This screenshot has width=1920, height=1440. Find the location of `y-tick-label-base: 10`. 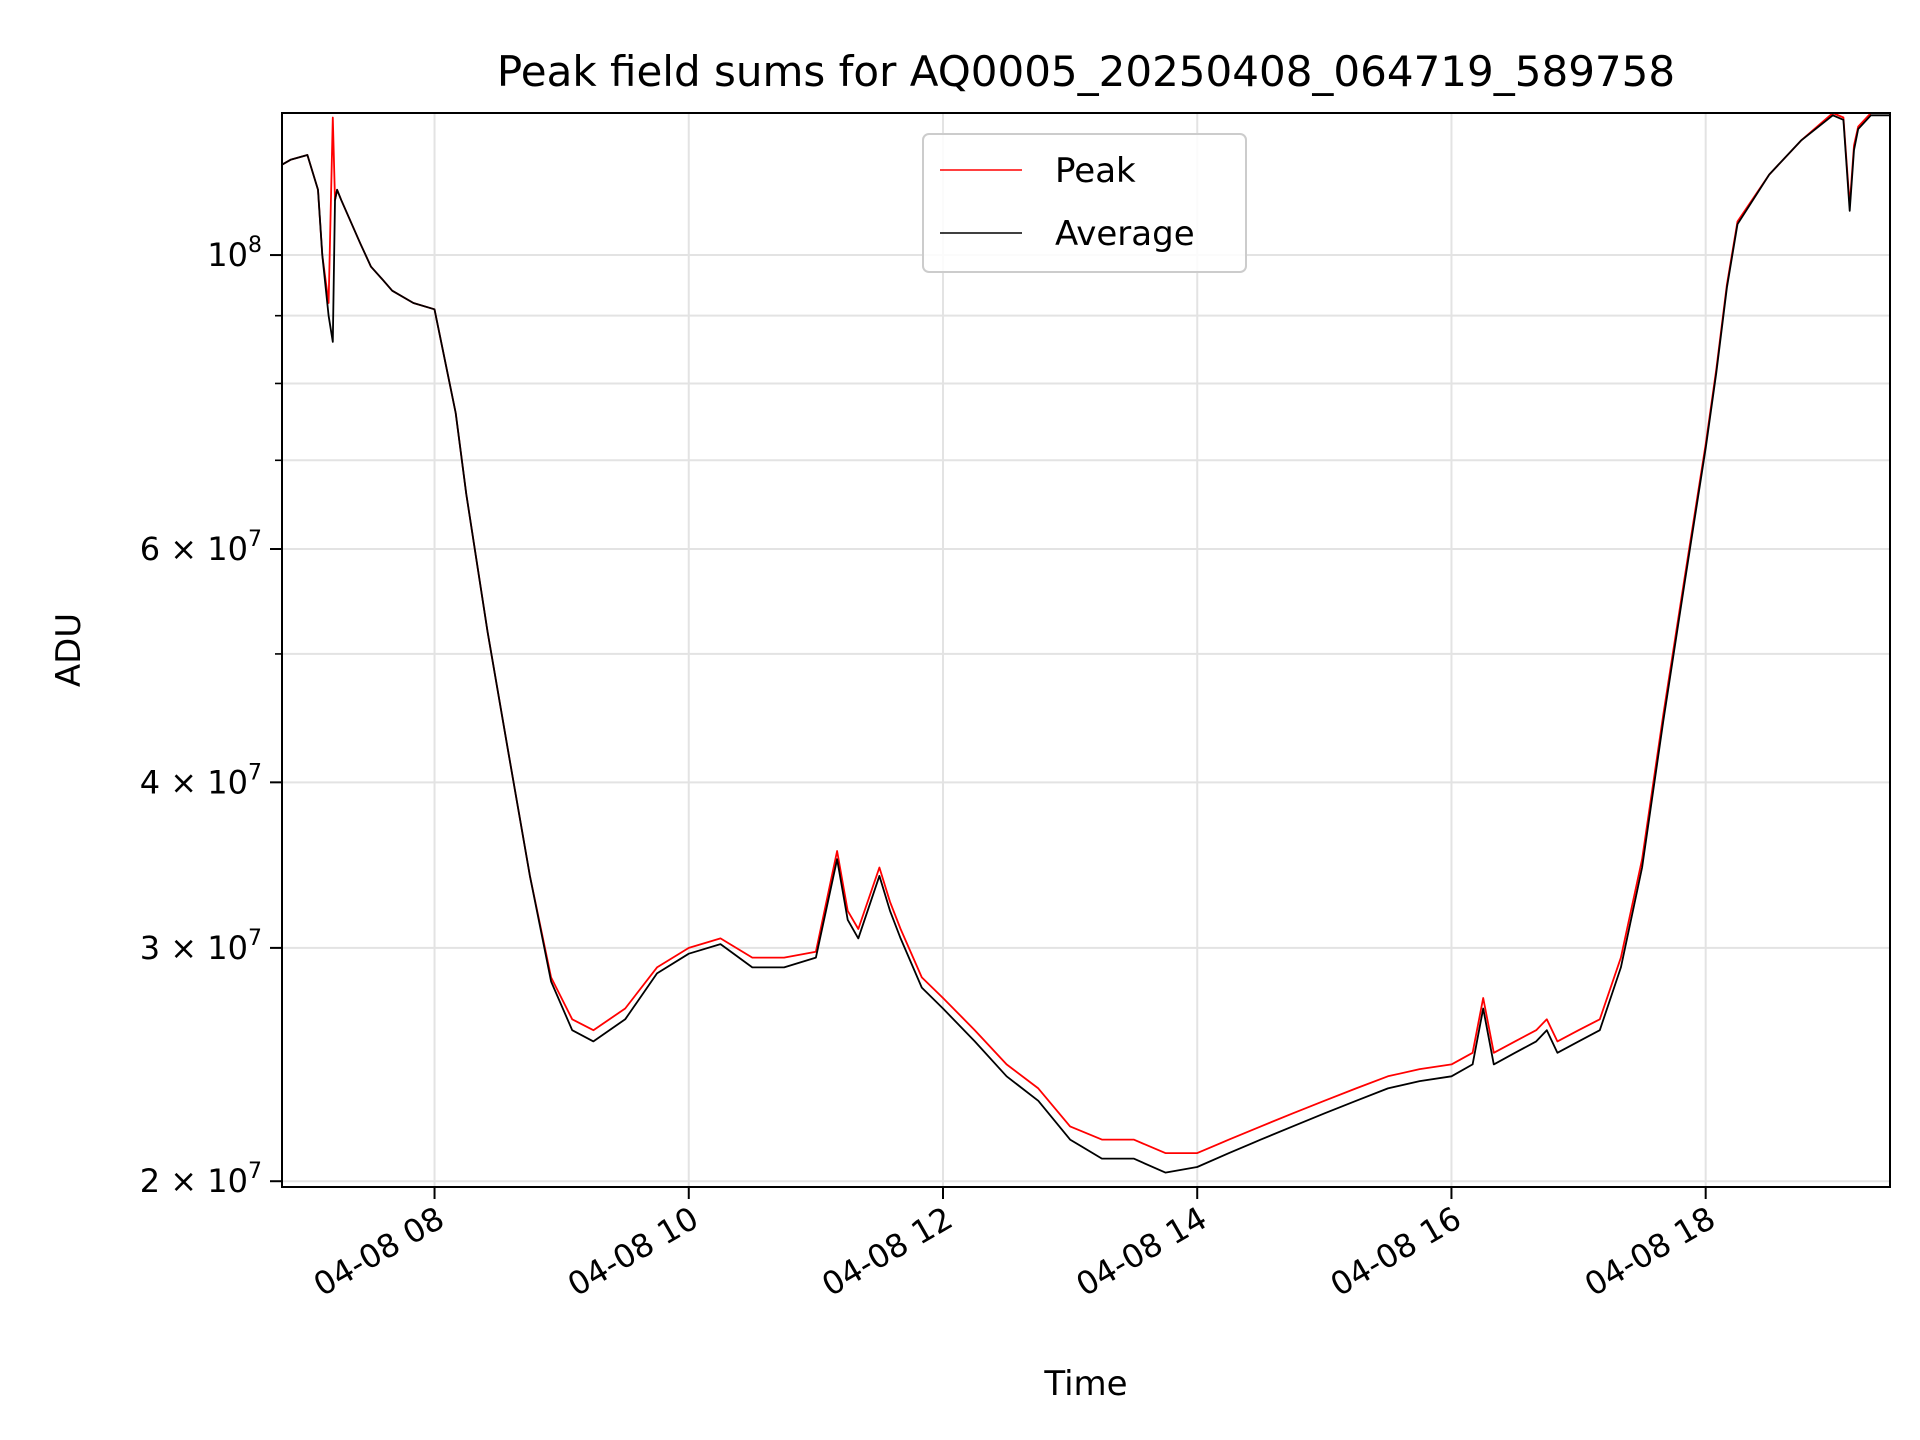

y-tick-label-base: 10 is located at coordinates (227, 255).